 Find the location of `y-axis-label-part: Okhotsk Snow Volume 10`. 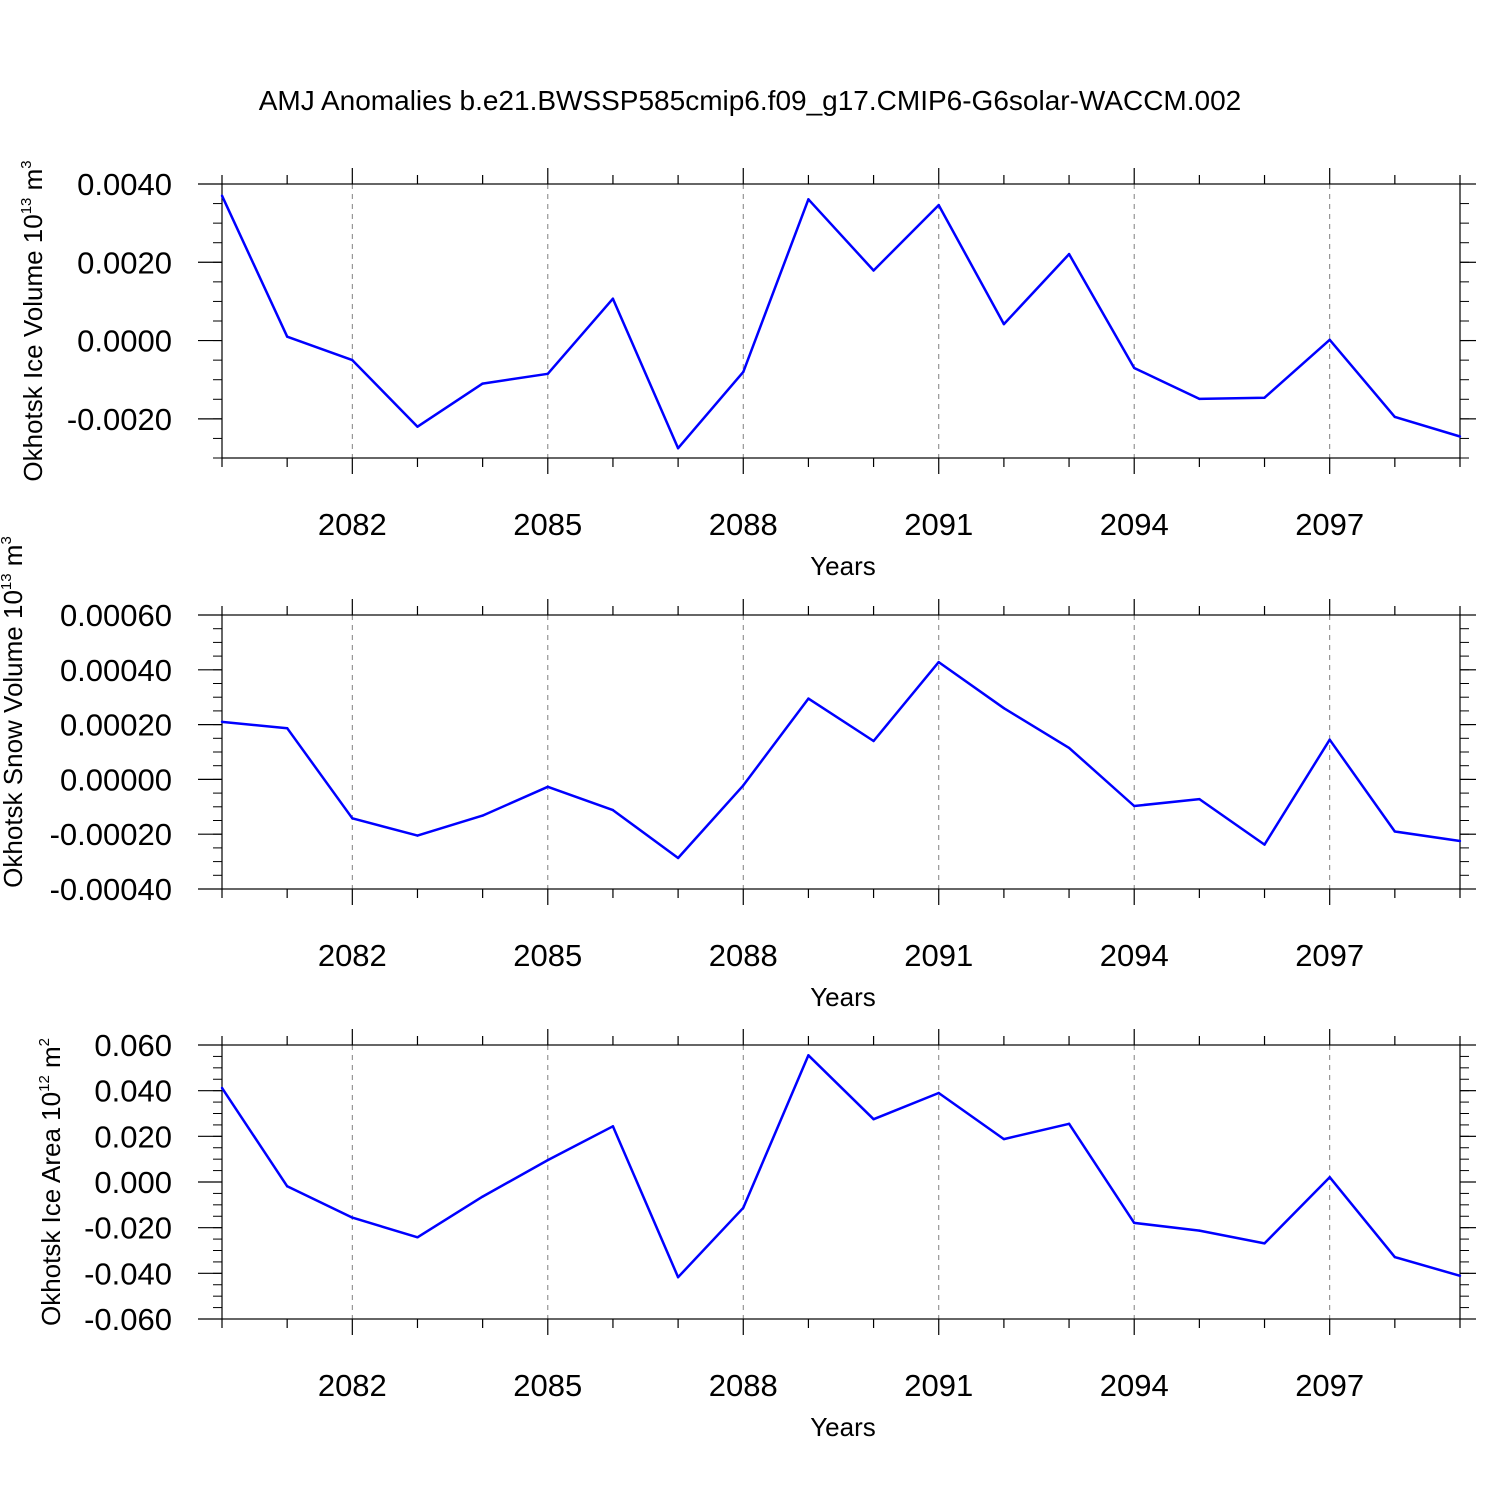

y-axis-label-part: Okhotsk Snow Volume 10 is located at coordinates (14, 739).